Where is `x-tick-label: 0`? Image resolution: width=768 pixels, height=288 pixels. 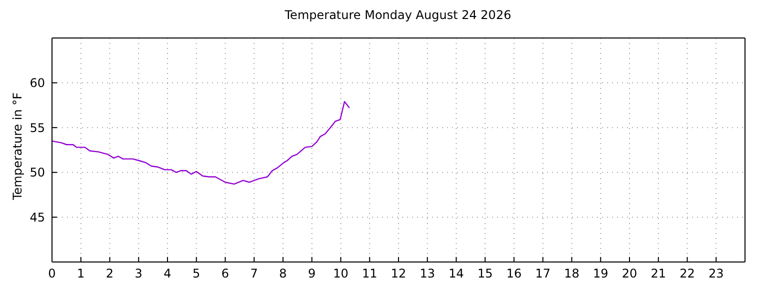 x-tick-label: 0 is located at coordinates (52, 273).